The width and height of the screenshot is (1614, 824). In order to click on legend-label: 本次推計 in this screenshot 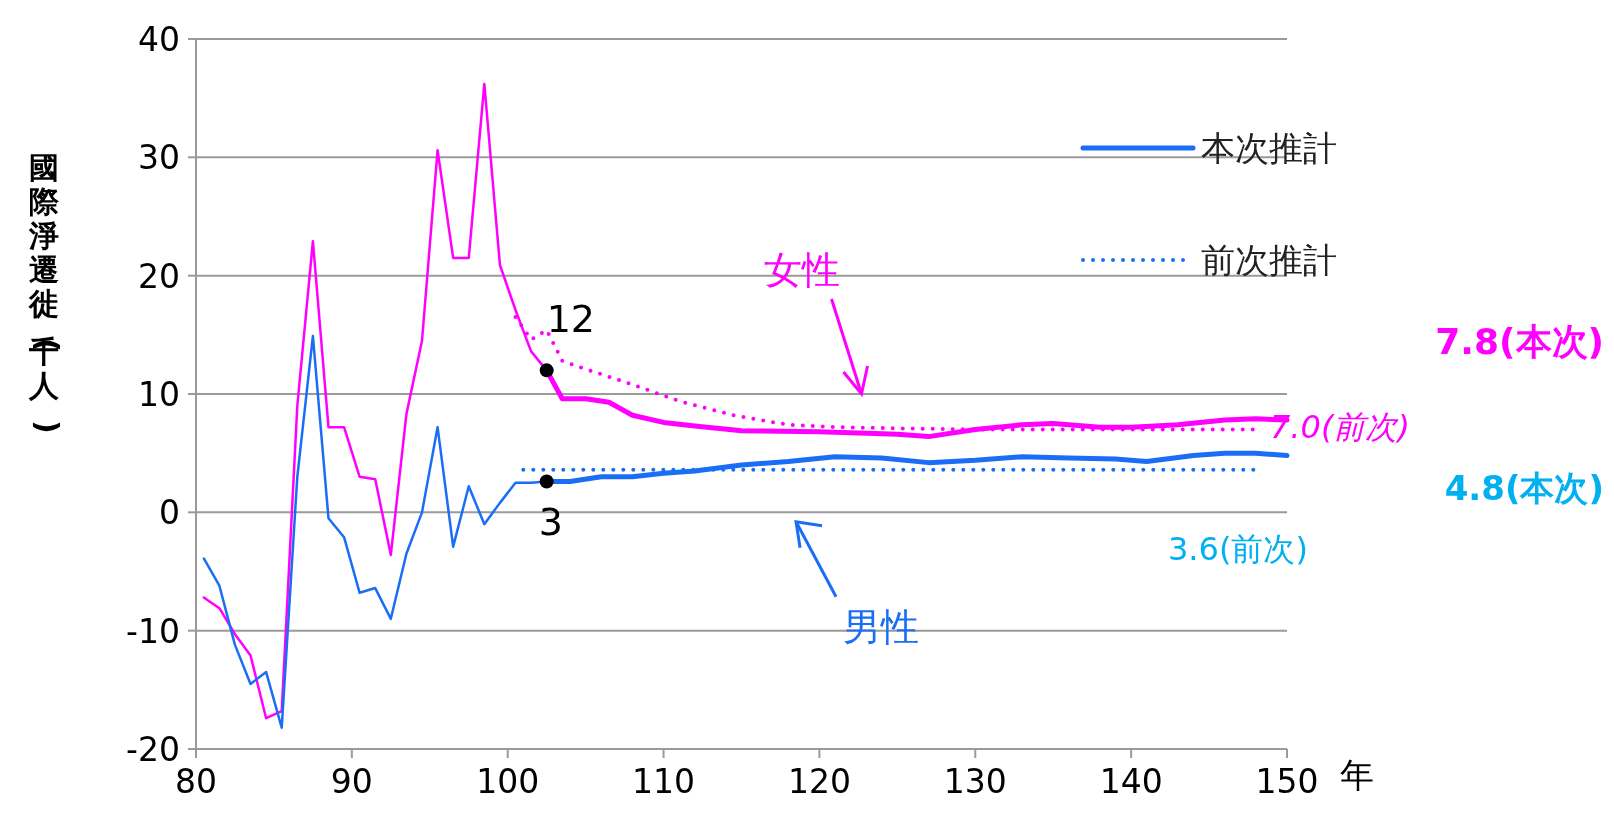, I will do `click(1269, 148)`.